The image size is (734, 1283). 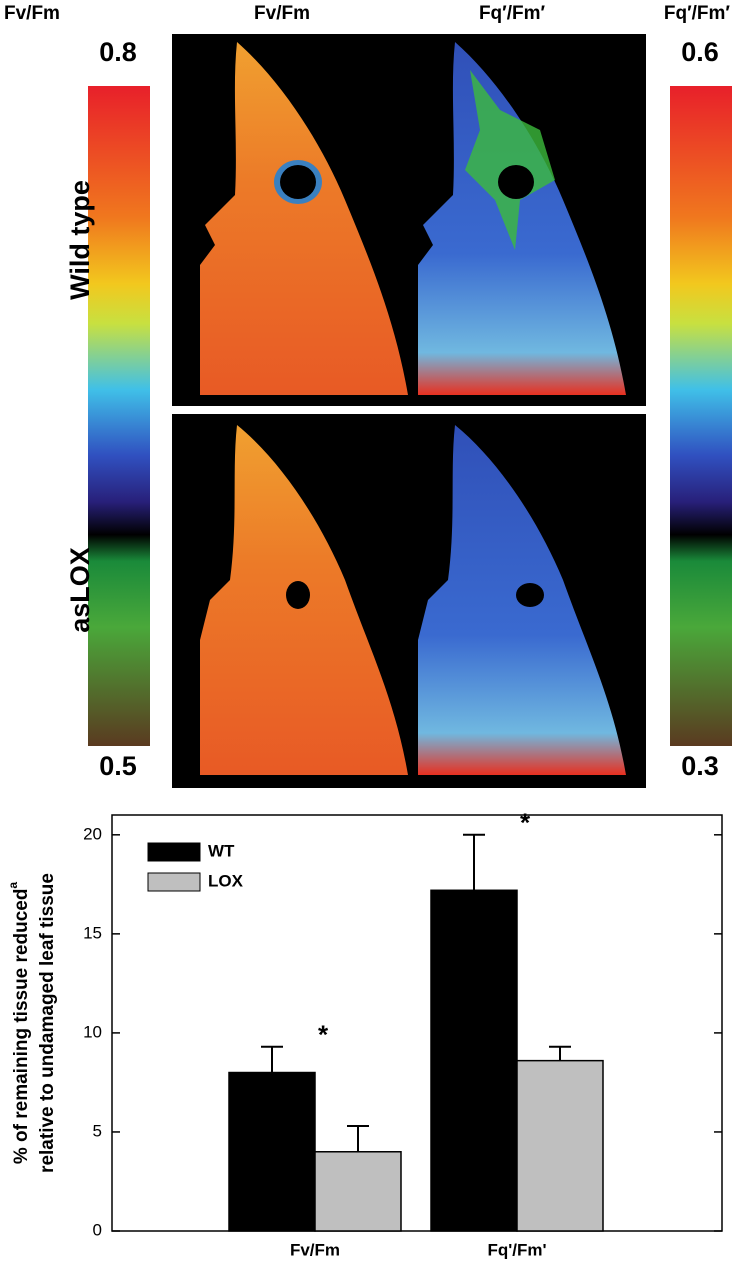 What do you see at coordinates (92, 932) in the screenshot?
I see `y-tick-label: 15` at bounding box center [92, 932].